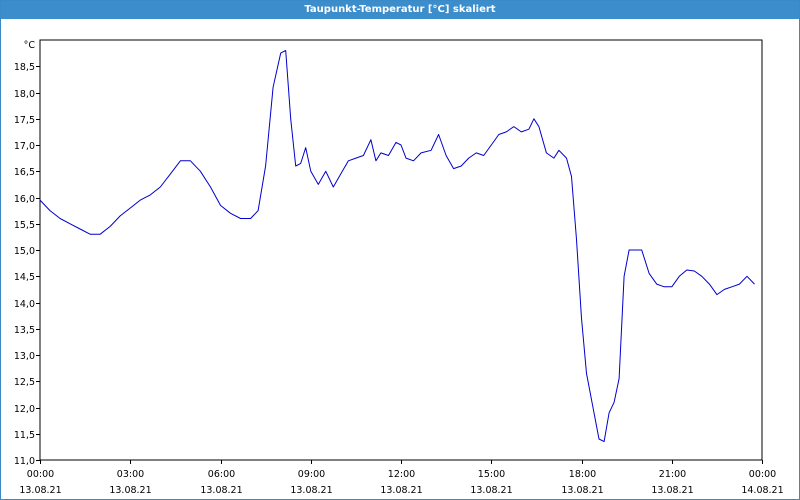 Image resolution: width=800 pixels, height=500 pixels. I want to click on y-tick-label: 12,0, so click(24, 409).